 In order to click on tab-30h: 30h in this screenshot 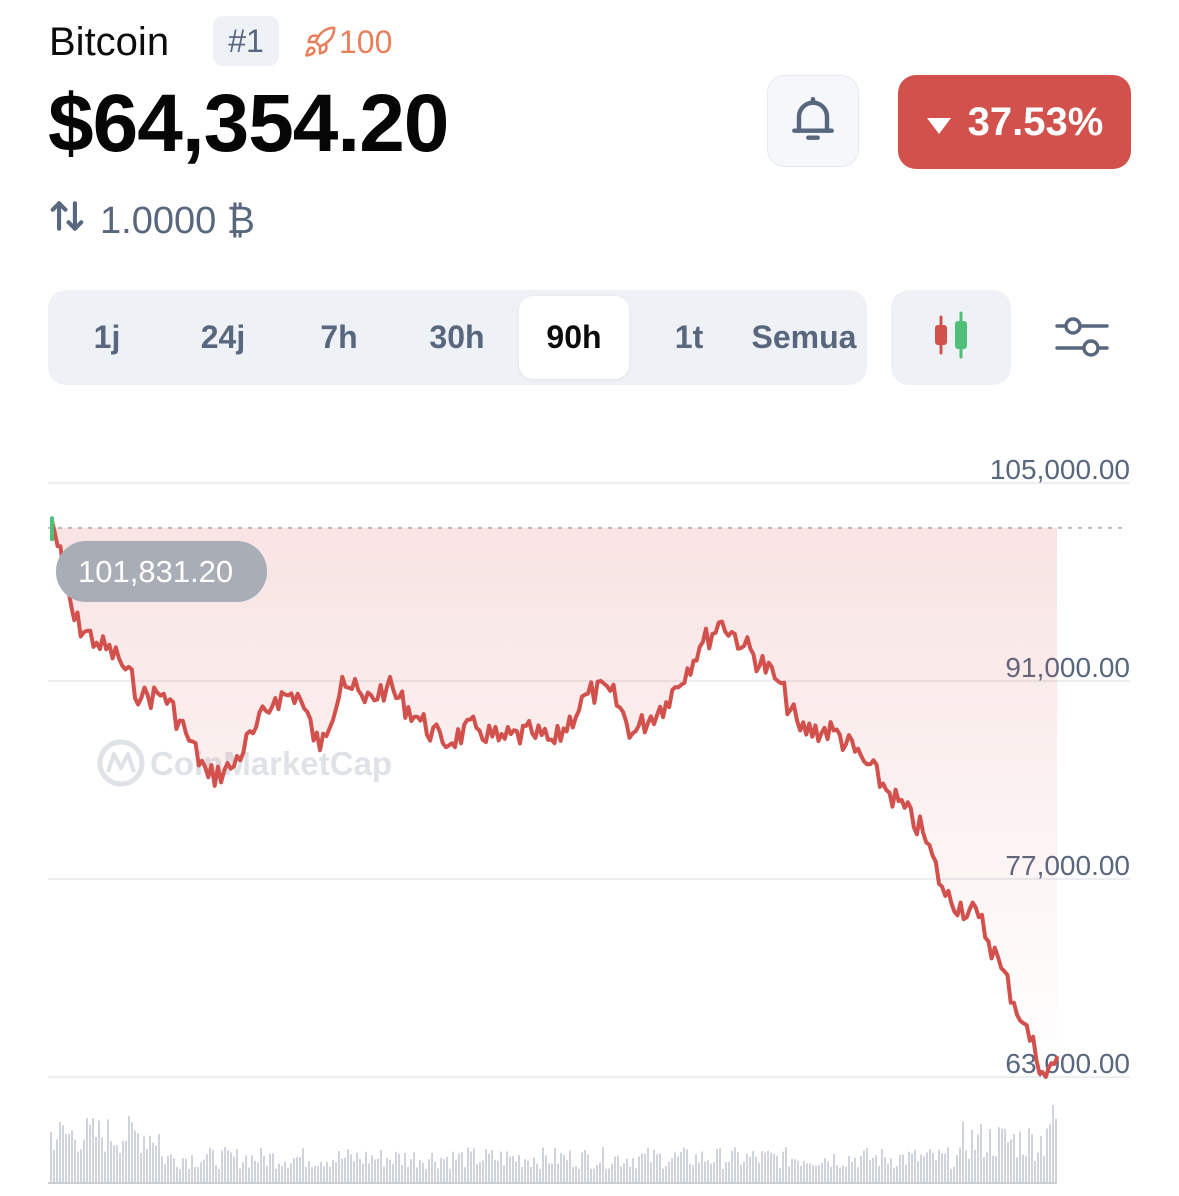, I will do `click(457, 337)`.